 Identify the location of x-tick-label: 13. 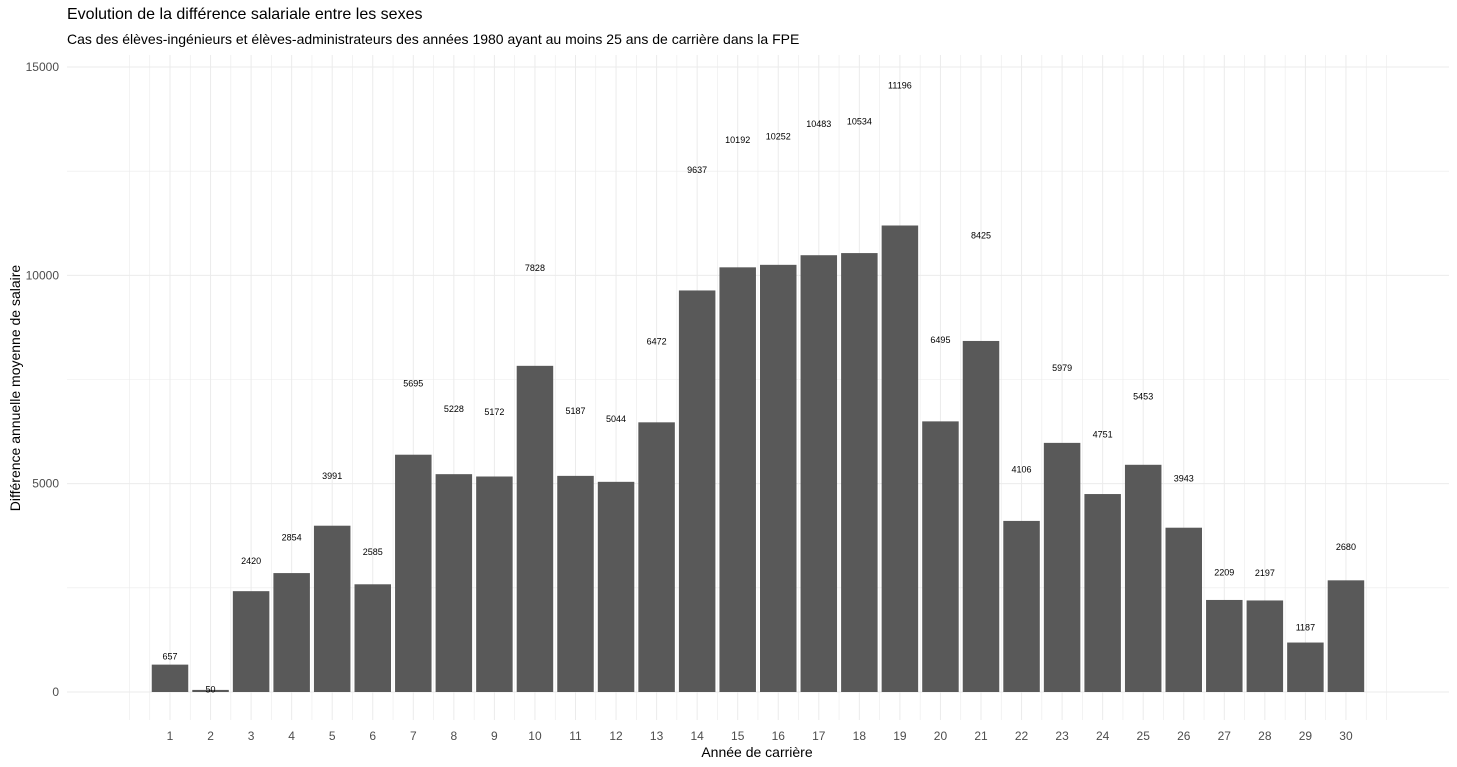
(657, 736).